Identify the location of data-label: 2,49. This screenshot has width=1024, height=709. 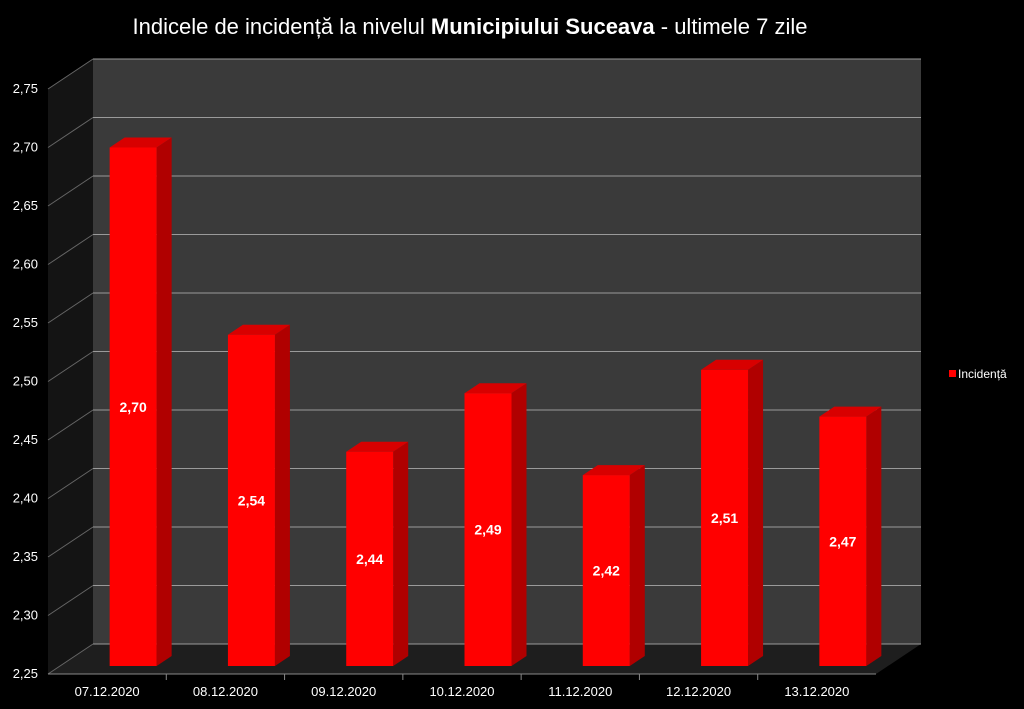
(487, 530).